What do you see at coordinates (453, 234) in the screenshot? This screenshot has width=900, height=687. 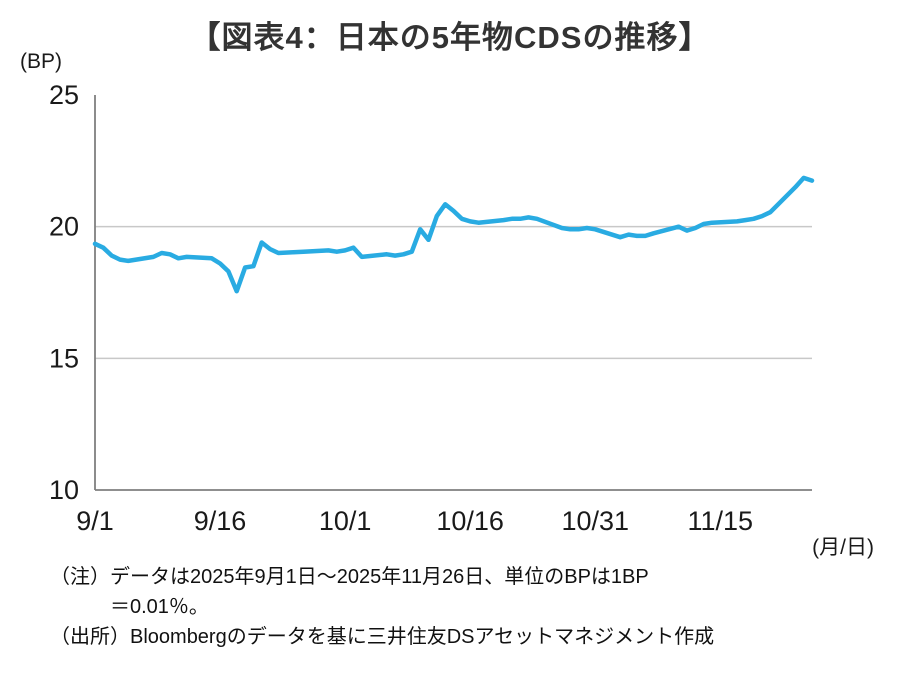 I see `cds-series-line` at bounding box center [453, 234].